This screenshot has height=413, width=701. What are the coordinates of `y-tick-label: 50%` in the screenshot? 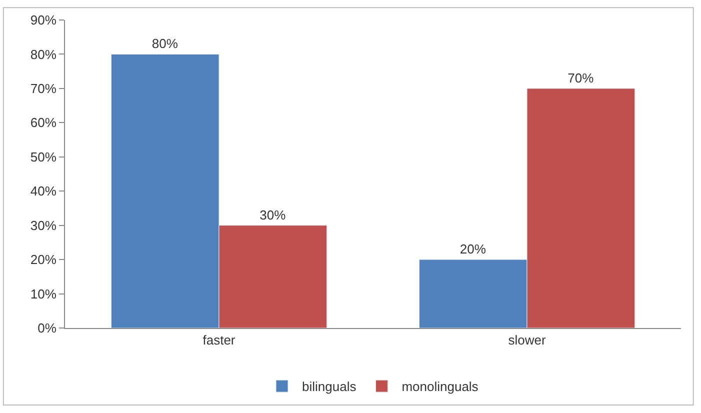 It's located at (43, 156).